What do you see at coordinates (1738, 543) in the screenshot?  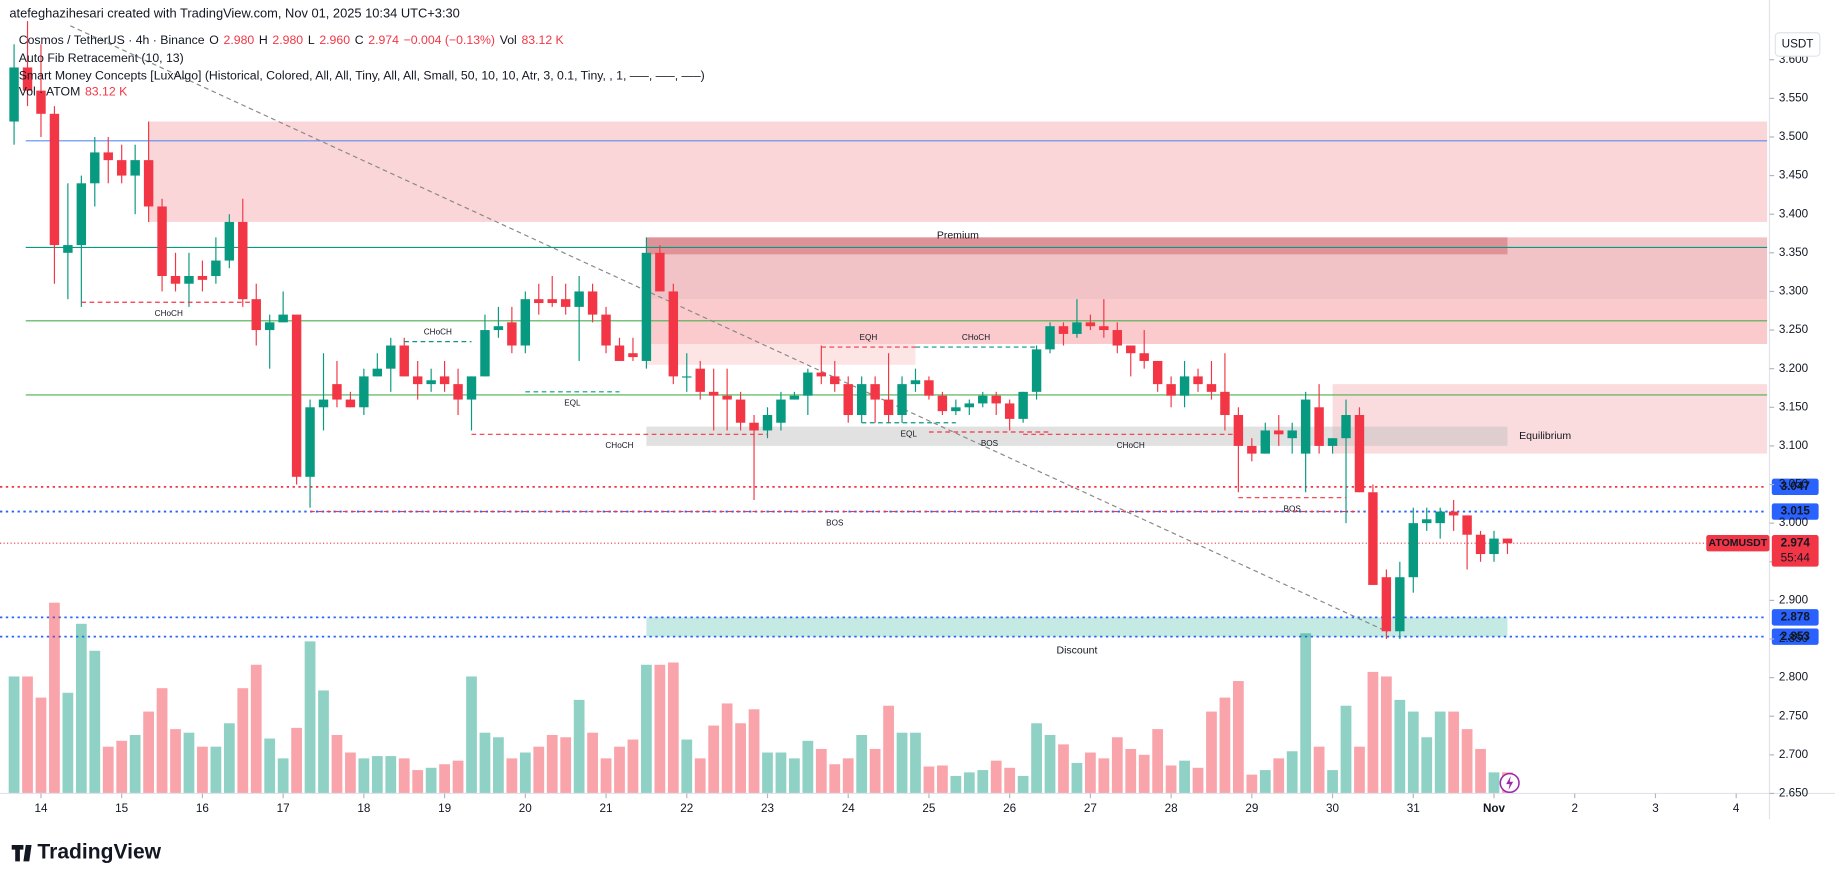 I see `last-price-symbol-bg` at bounding box center [1738, 543].